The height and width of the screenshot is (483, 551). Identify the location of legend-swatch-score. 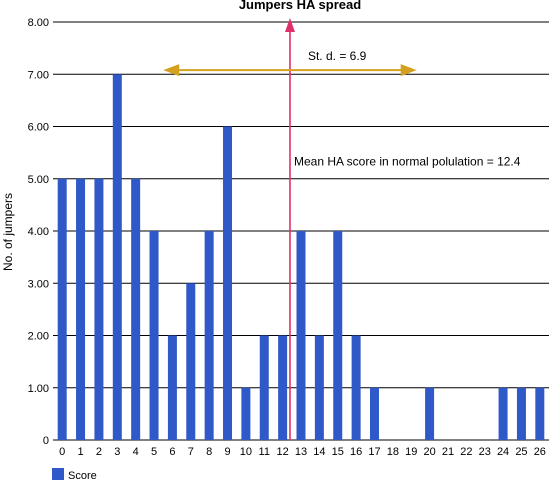
(58, 474).